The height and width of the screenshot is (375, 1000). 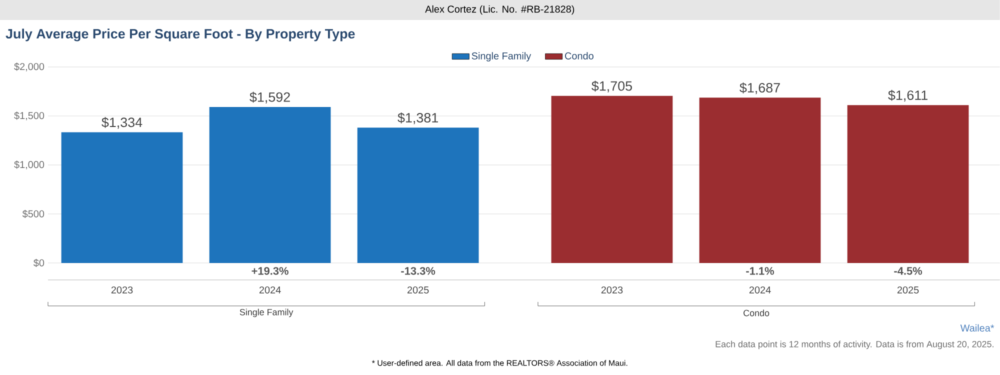 I want to click on y-tick-label: $0, so click(x=39, y=263).